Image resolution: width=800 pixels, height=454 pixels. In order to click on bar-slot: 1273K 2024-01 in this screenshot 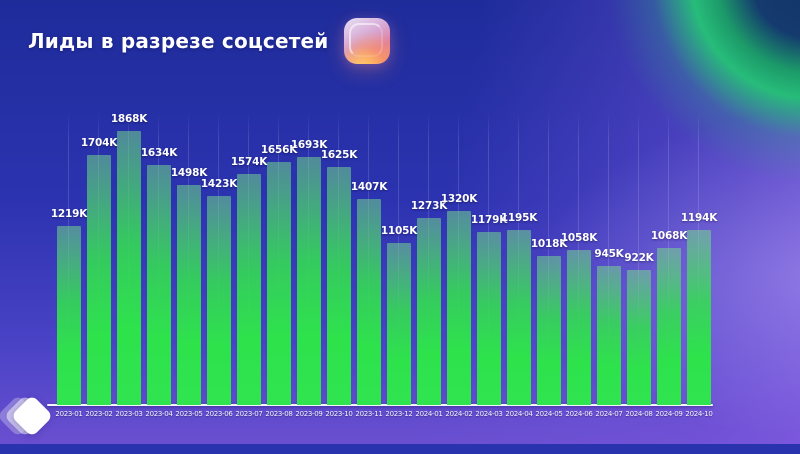, I will do `click(429, 265)`.